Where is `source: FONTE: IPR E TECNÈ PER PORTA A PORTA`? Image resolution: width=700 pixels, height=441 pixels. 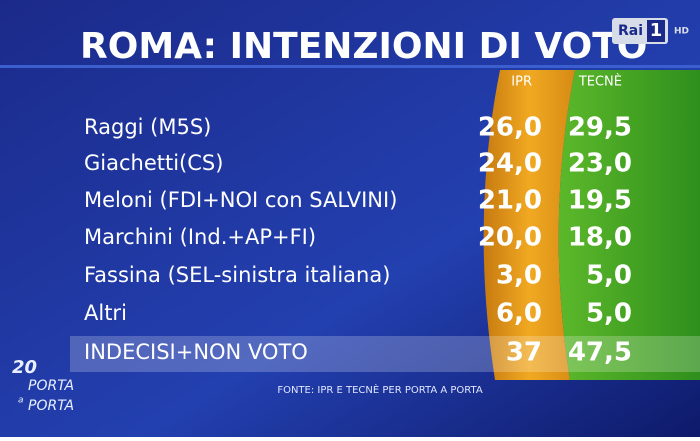
source: FONTE: IPR E TECNÈ PER PORTA A PORTA is located at coordinates (379, 389).